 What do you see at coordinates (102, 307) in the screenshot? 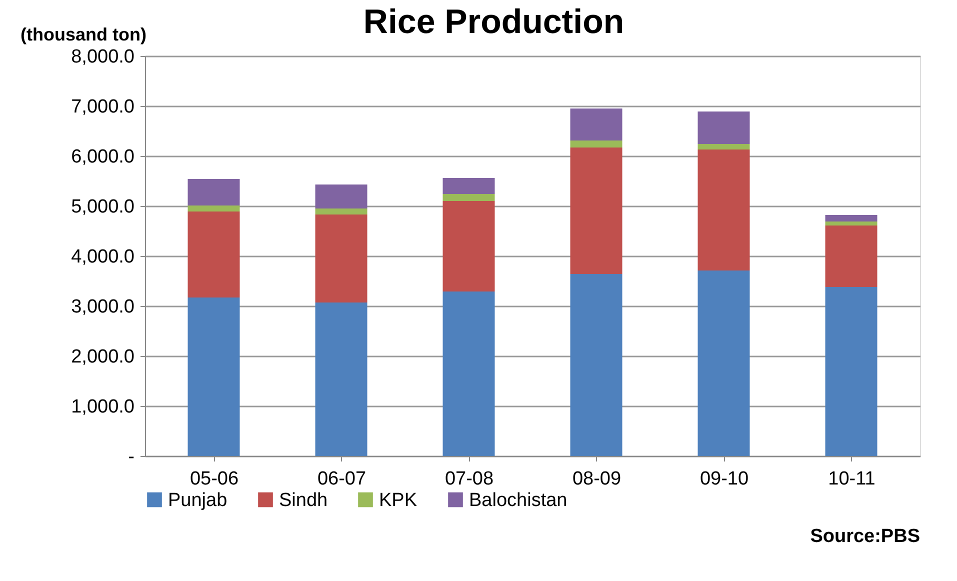
I see `y-tick-label: 3,000.0` at bounding box center [102, 307].